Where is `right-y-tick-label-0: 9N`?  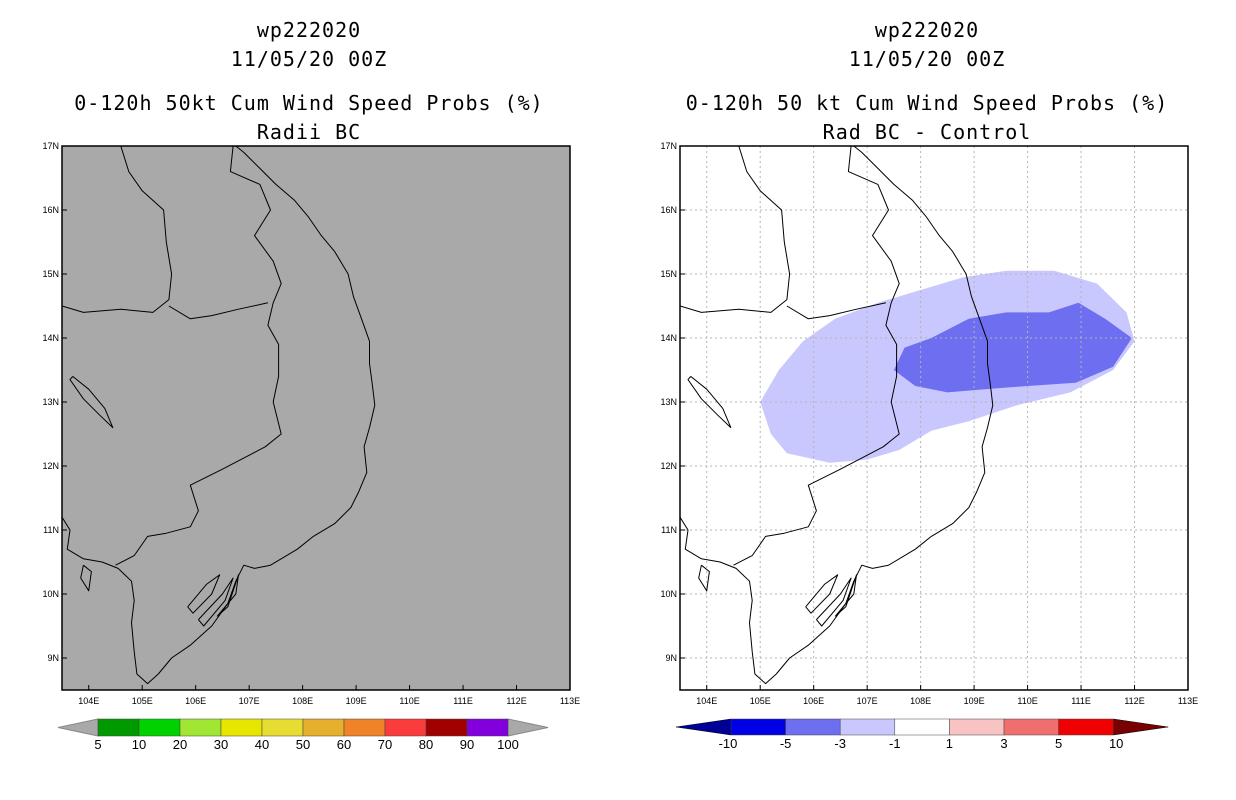
right-y-tick-label-0: 9N is located at coordinates (671, 658).